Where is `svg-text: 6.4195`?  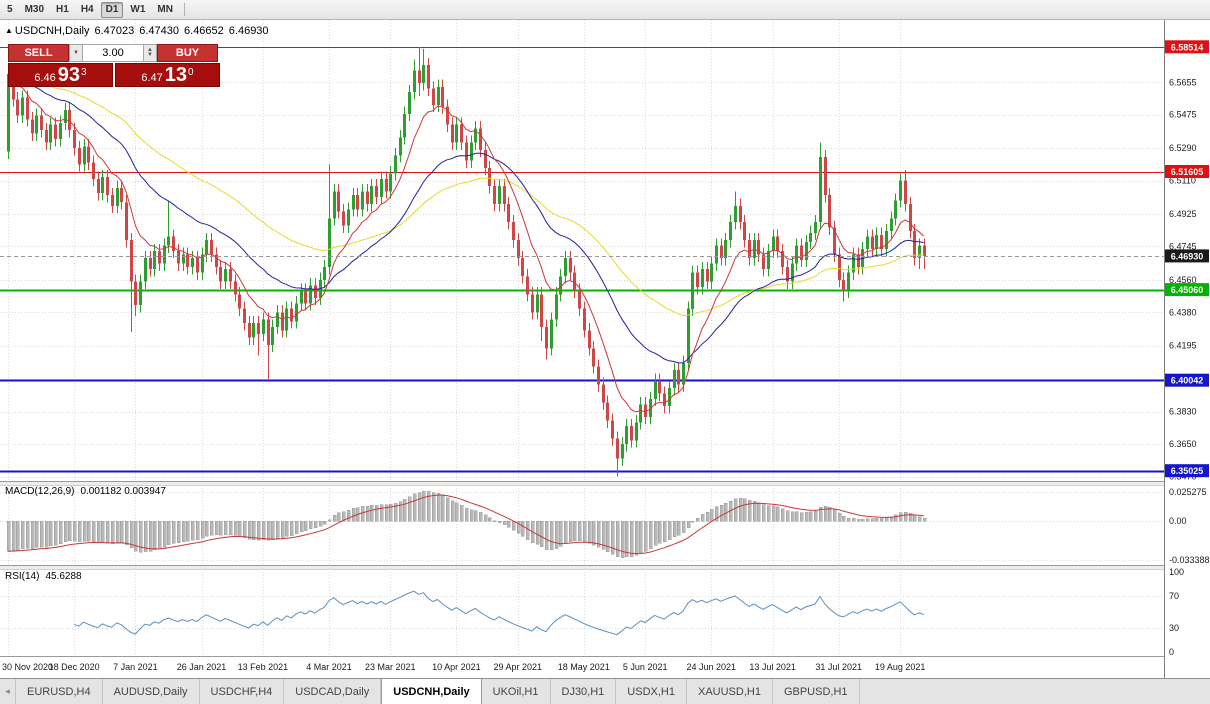 svg-text: 6.4195 is located at coordinates (1183, 346).